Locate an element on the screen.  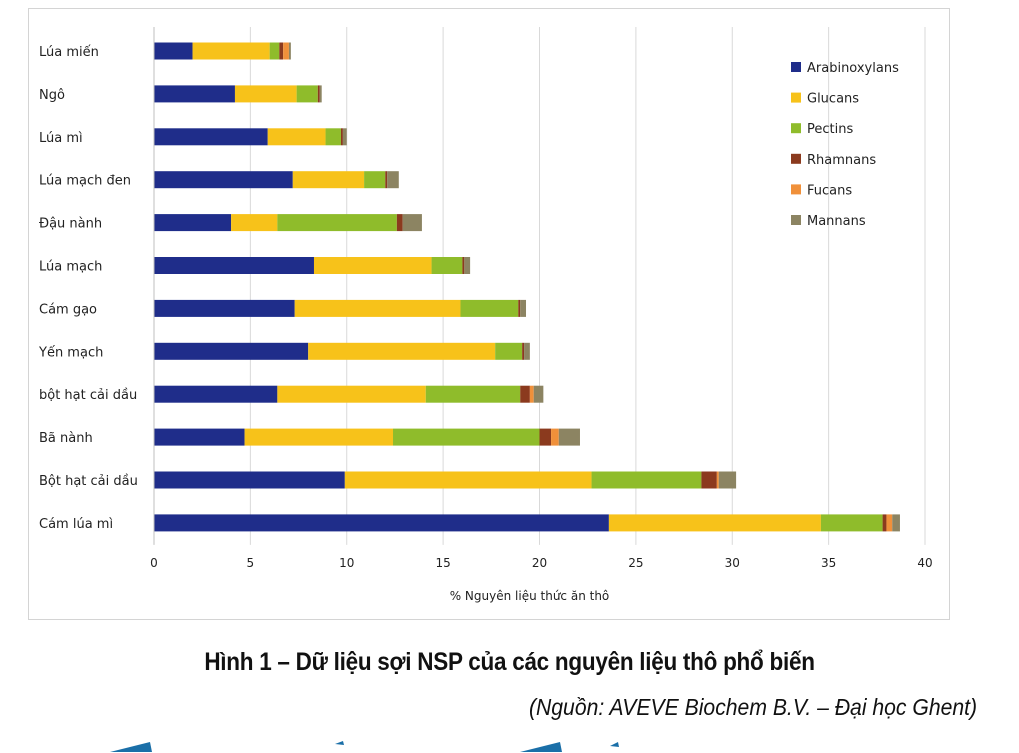
x-tick-label: 5 is located at coordinates (251, 563).